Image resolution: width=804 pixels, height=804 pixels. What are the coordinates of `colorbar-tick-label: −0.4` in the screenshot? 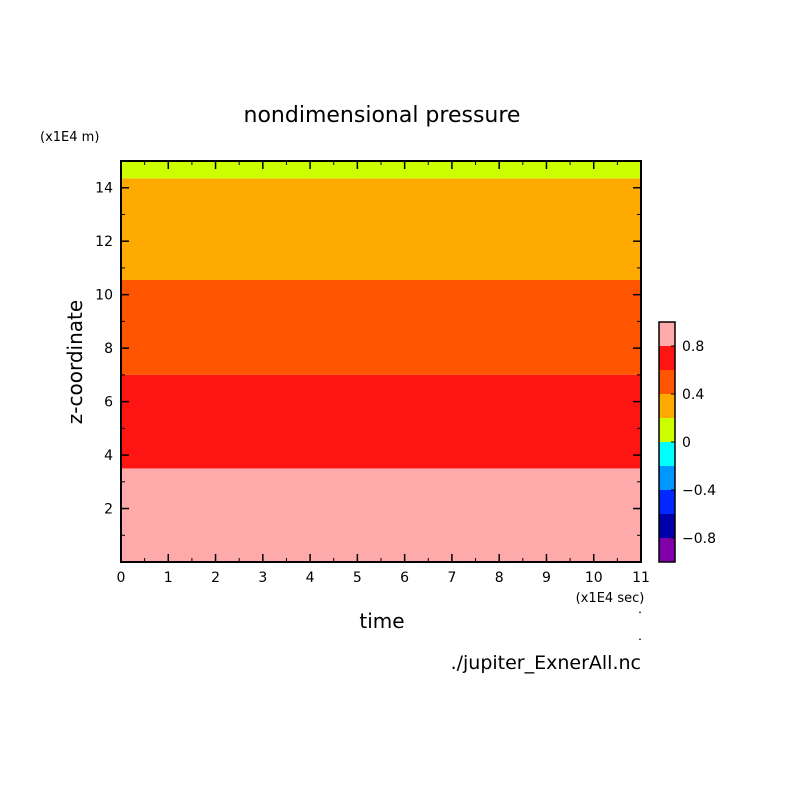 It's located at (699, 491).